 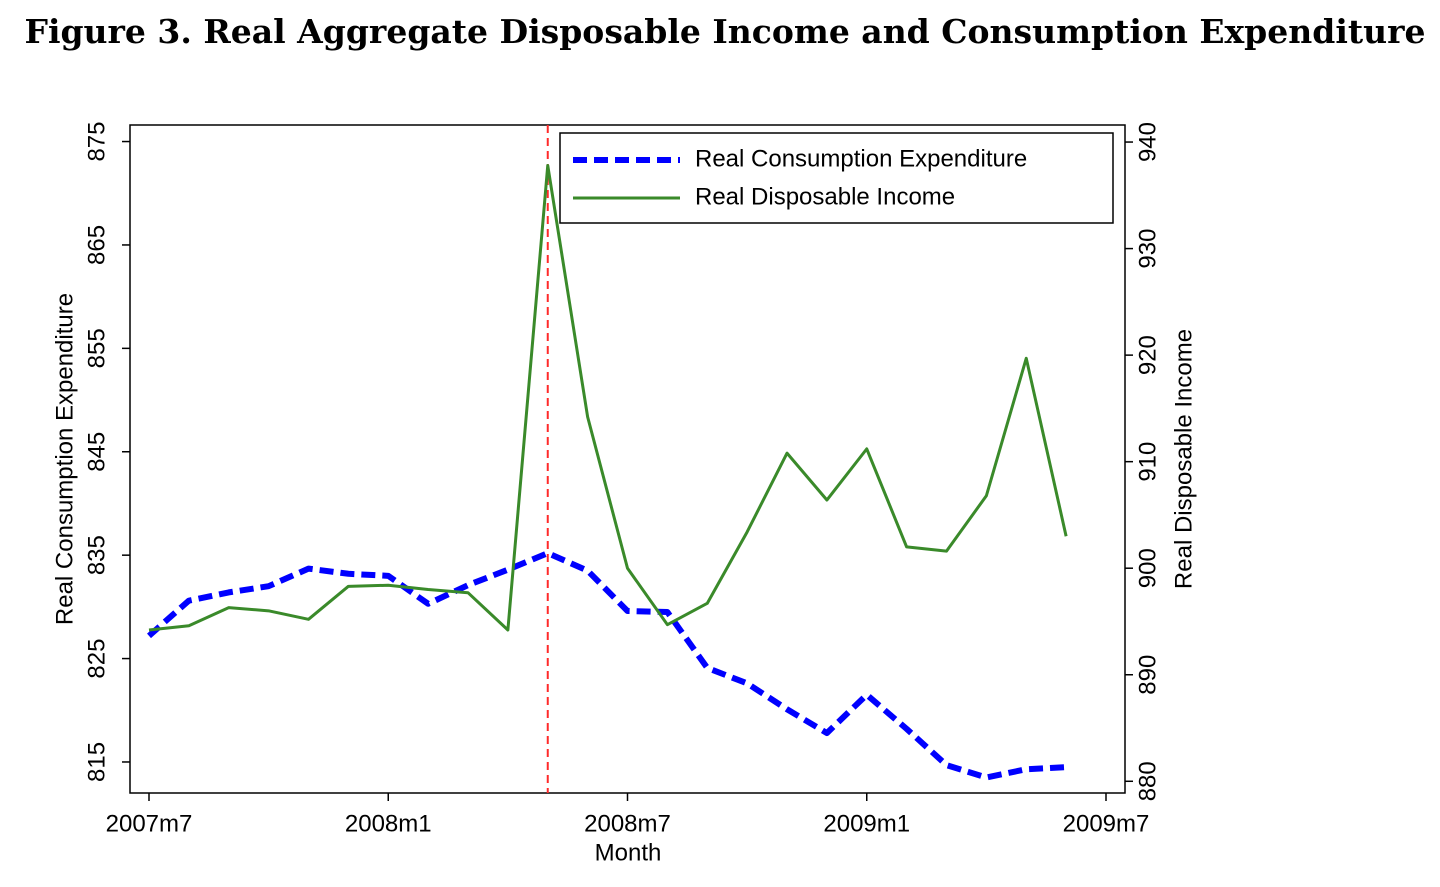 I want to click on x-tick-label: 2007m7, so click(x=149, y=823).